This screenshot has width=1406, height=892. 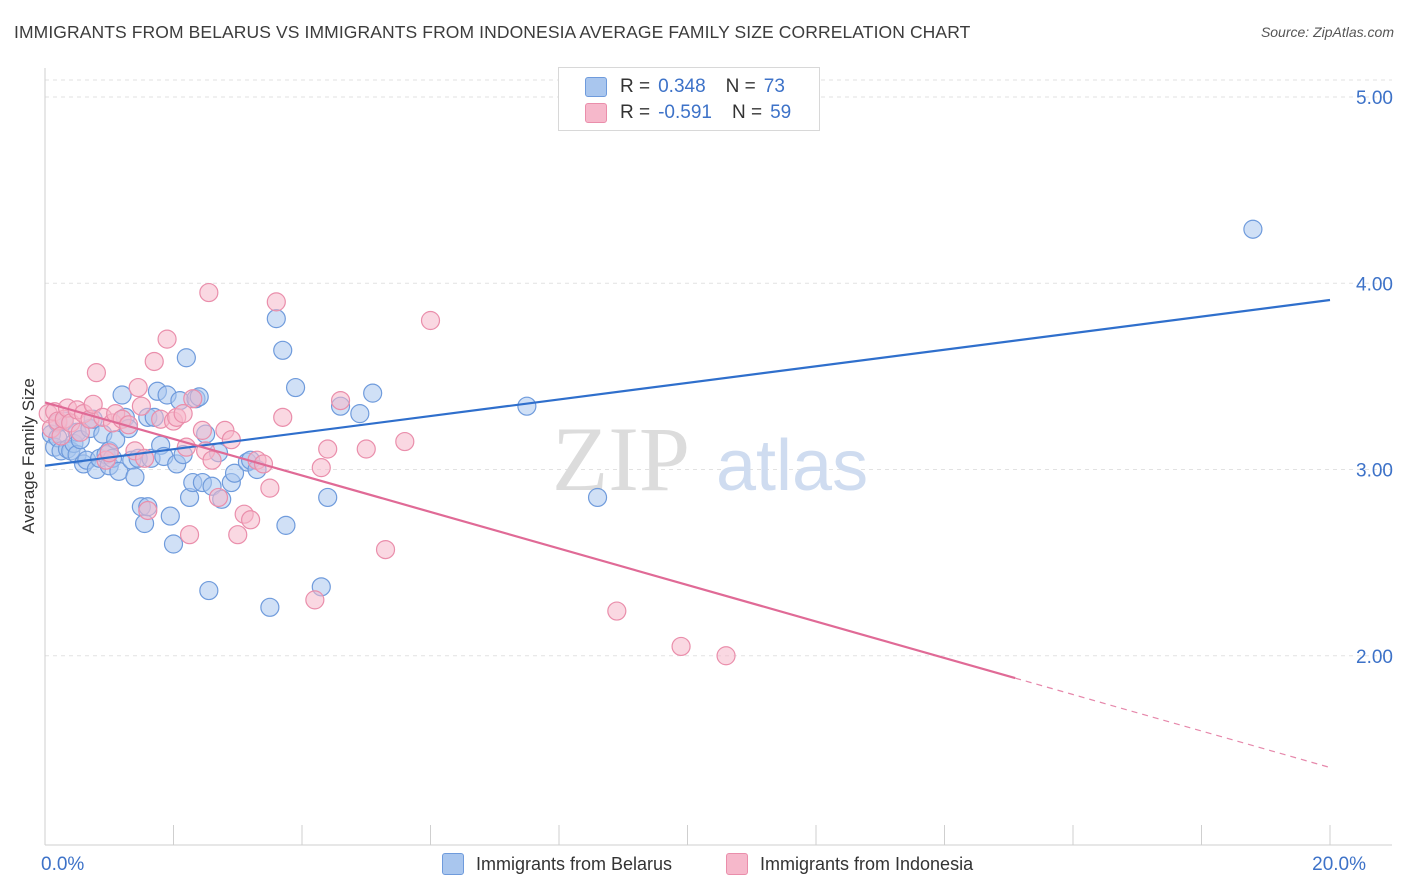 I want to click on legend-n-value: 73, so click(x=774, y=86).